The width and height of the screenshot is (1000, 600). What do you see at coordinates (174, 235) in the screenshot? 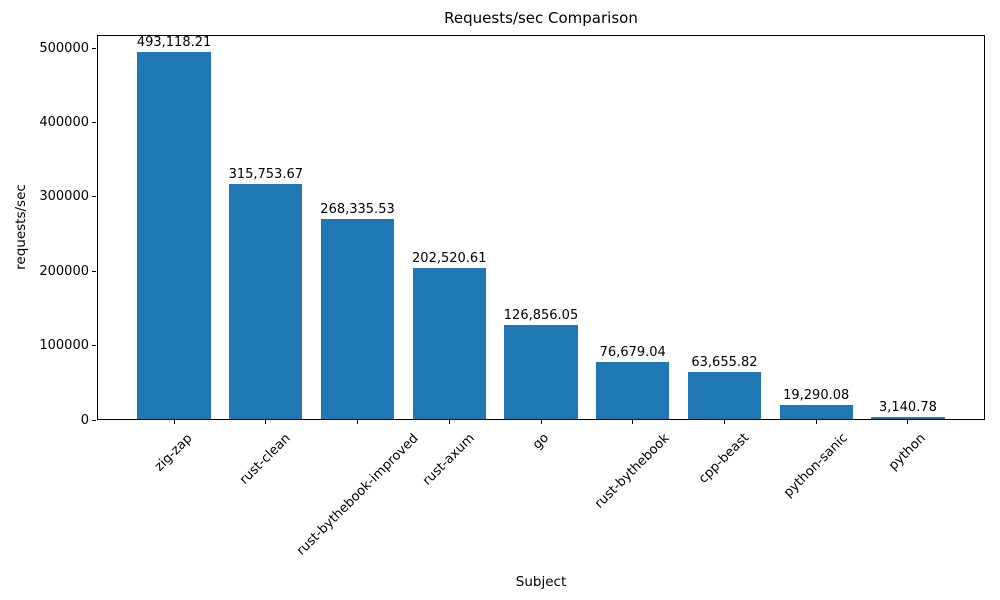
I see `bar-zig-zap` at bounding box center [174, 235].